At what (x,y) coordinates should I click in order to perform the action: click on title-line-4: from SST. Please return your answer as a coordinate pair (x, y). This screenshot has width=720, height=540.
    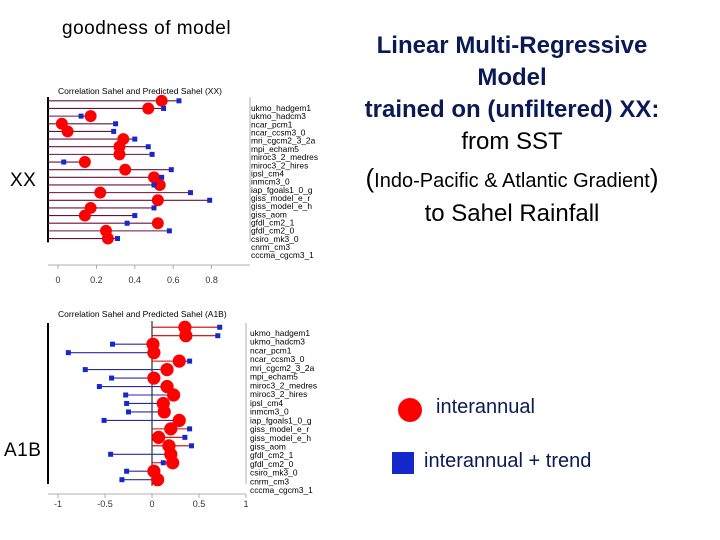
    Looking at the image, I should click on (512, 141).